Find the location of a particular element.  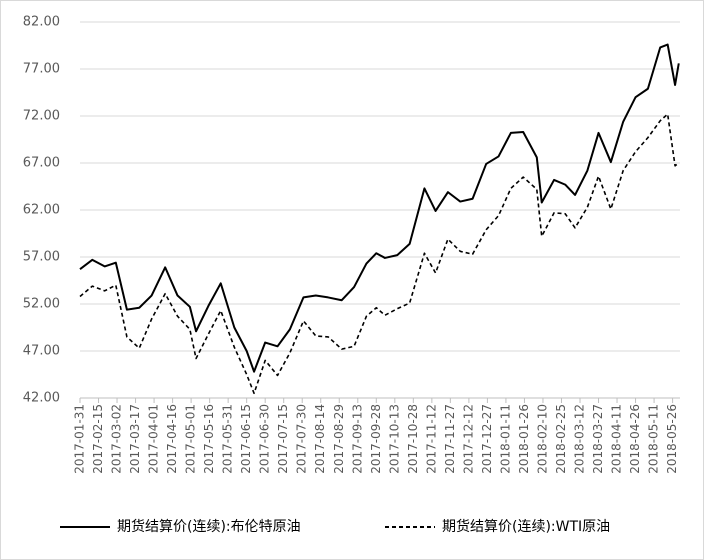

x-tick-label: 2018-01-26 is located at coordinates (524, 439).